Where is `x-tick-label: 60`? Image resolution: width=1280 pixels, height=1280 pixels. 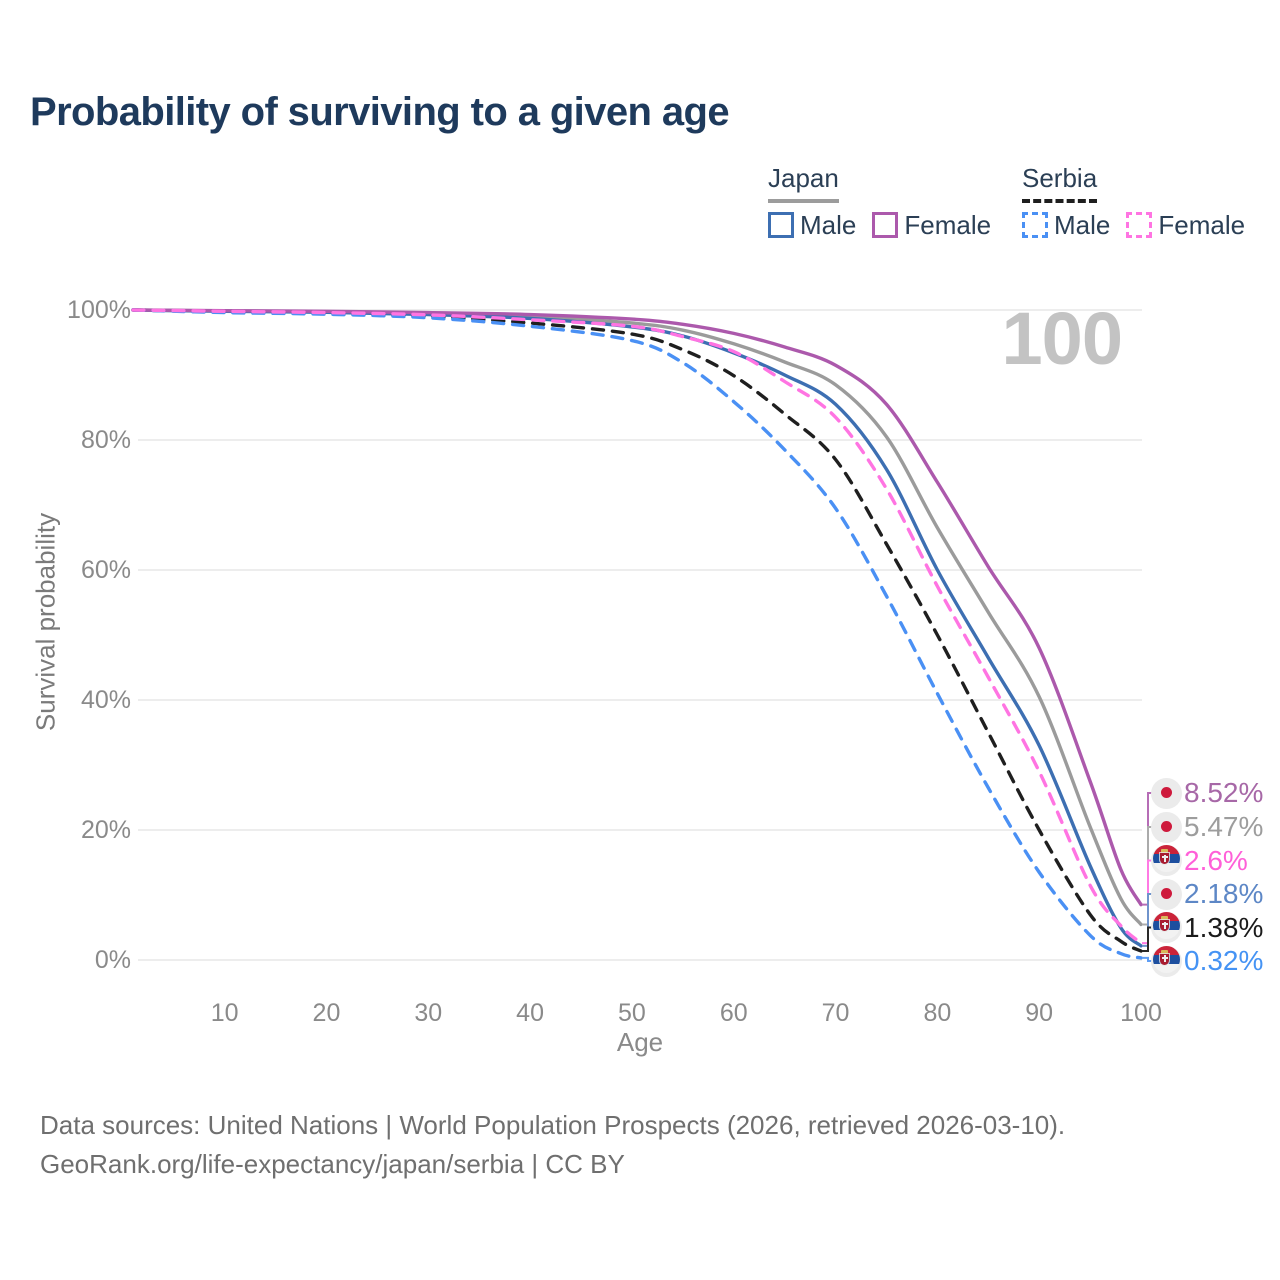 x-tick-label: 60 is located at coordinates (733, 1013).